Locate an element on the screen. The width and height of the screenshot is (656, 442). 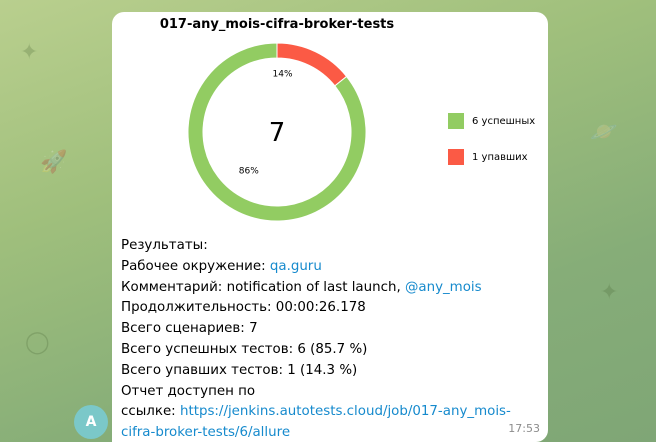
duration-label: Продолжительность: is located at coordinates (198, 308).